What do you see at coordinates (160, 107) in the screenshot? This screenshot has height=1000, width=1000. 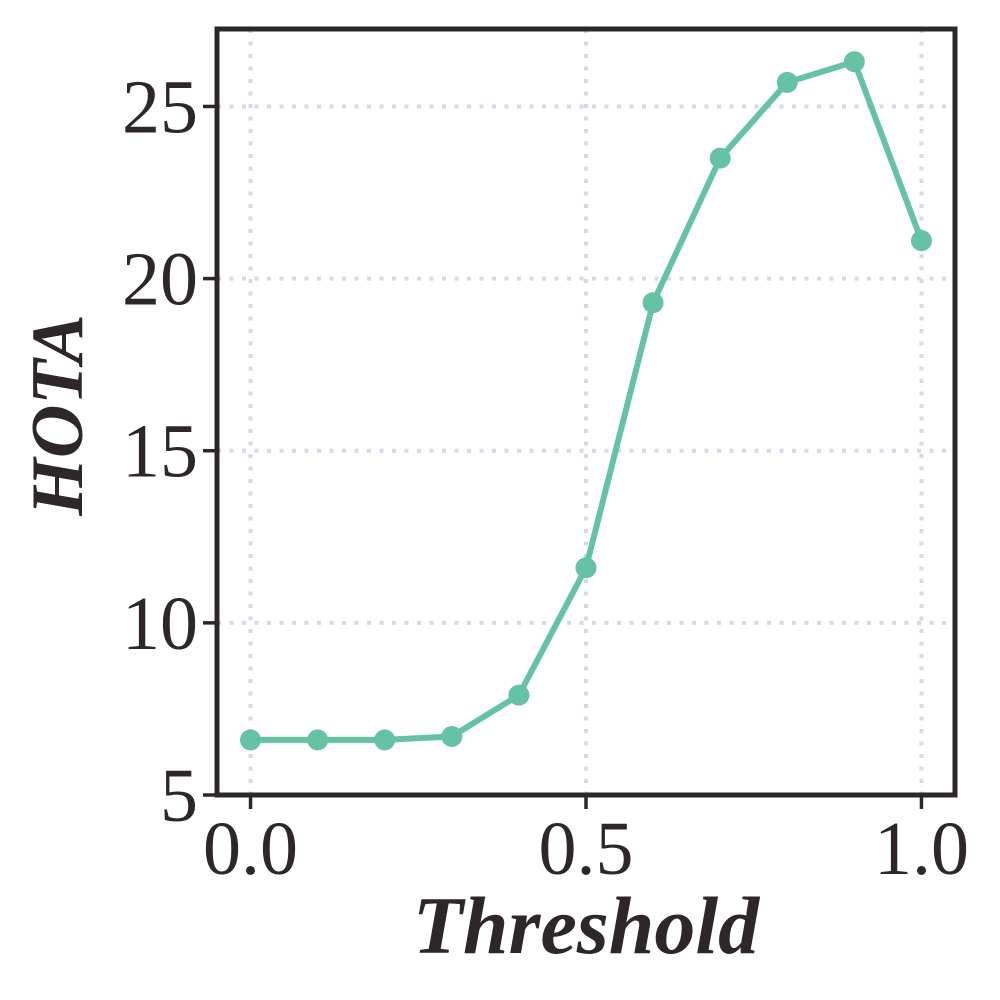 I see `y-tick-label: 25` at bounding box center [160, 107].